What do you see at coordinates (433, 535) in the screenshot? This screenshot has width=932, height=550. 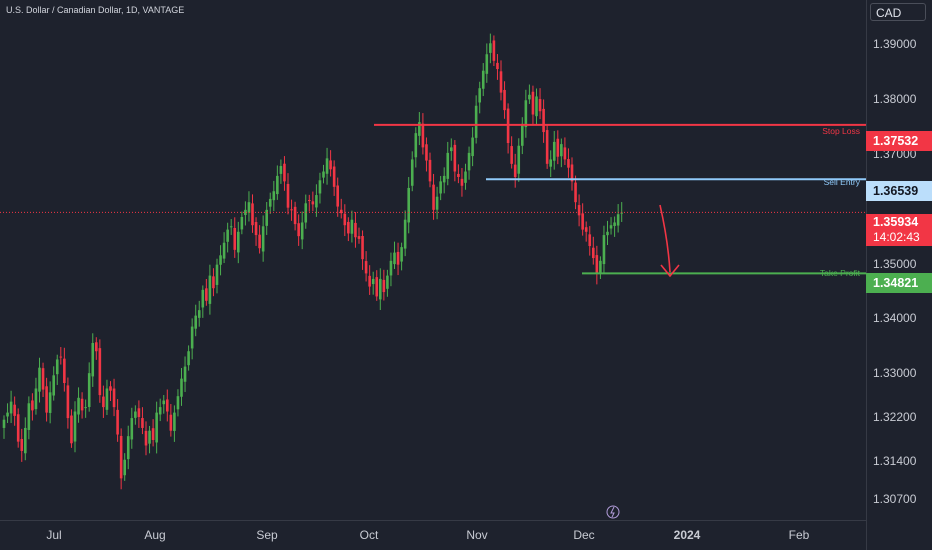 I see `time-axis` at bounding box center [433, 535].